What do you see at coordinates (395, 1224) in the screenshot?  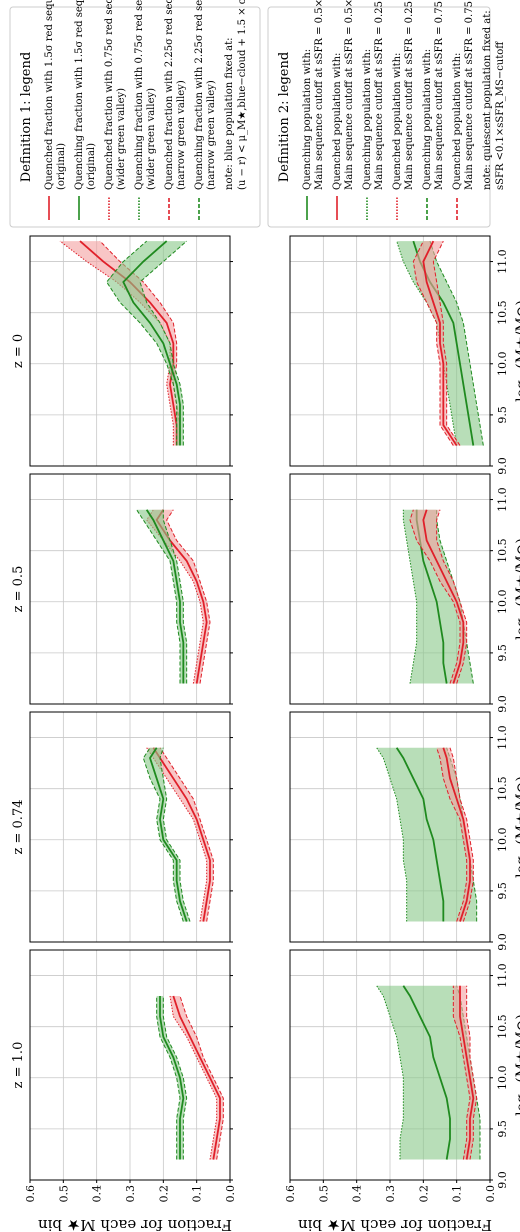 I see `y-axis-label-bottom: Fraction for each M★ bin` at bounding box center [395, 1224].